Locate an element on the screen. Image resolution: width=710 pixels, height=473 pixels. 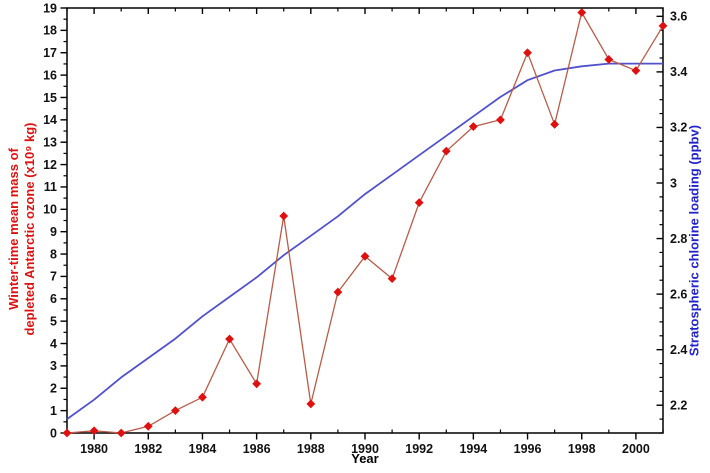
left-tick-label: 9 is located at coordinates (53, 232).